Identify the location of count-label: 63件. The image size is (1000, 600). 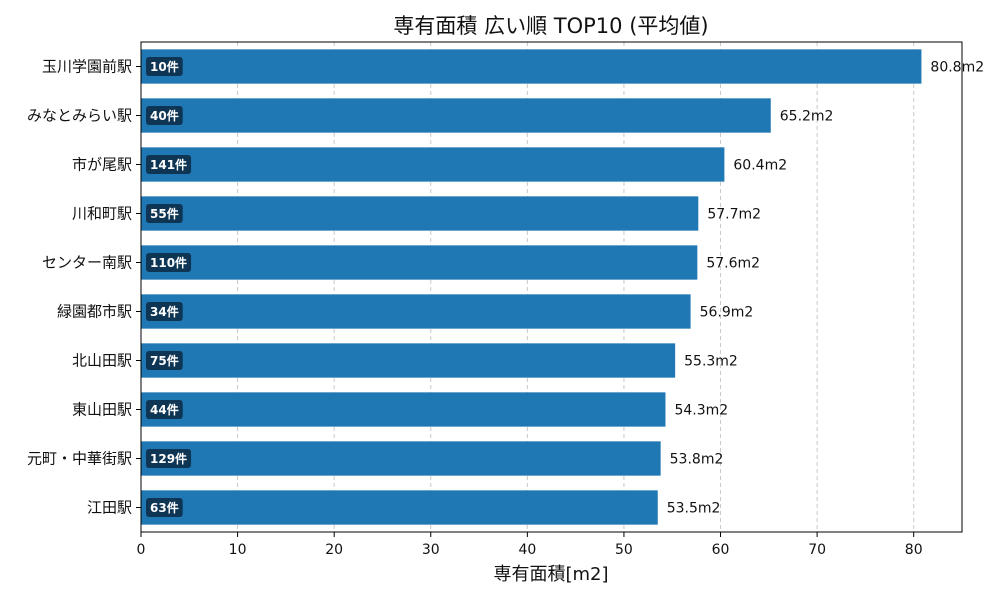
(164, 507).